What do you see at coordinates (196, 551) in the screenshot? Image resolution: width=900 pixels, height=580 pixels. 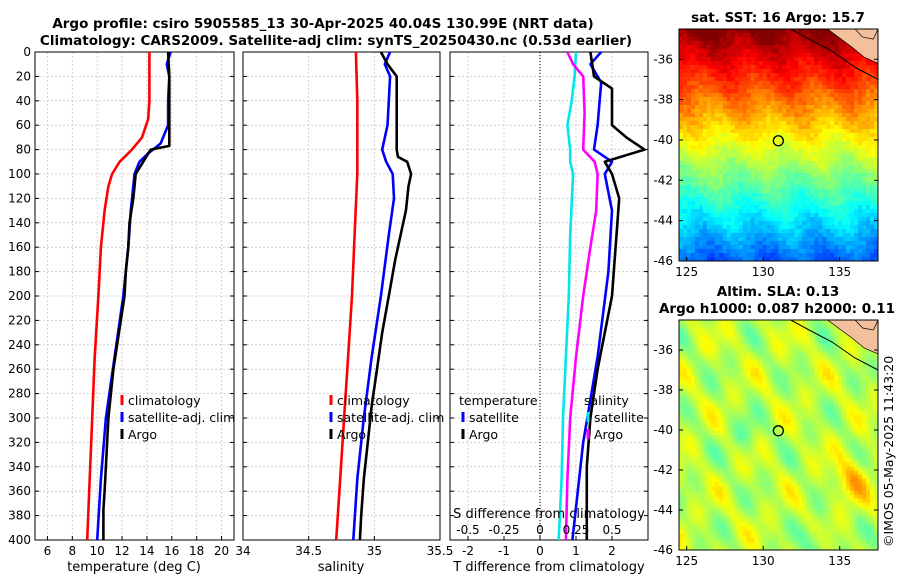 I see `temperature-xtick-label: 18` at bounding box center [196, 551].